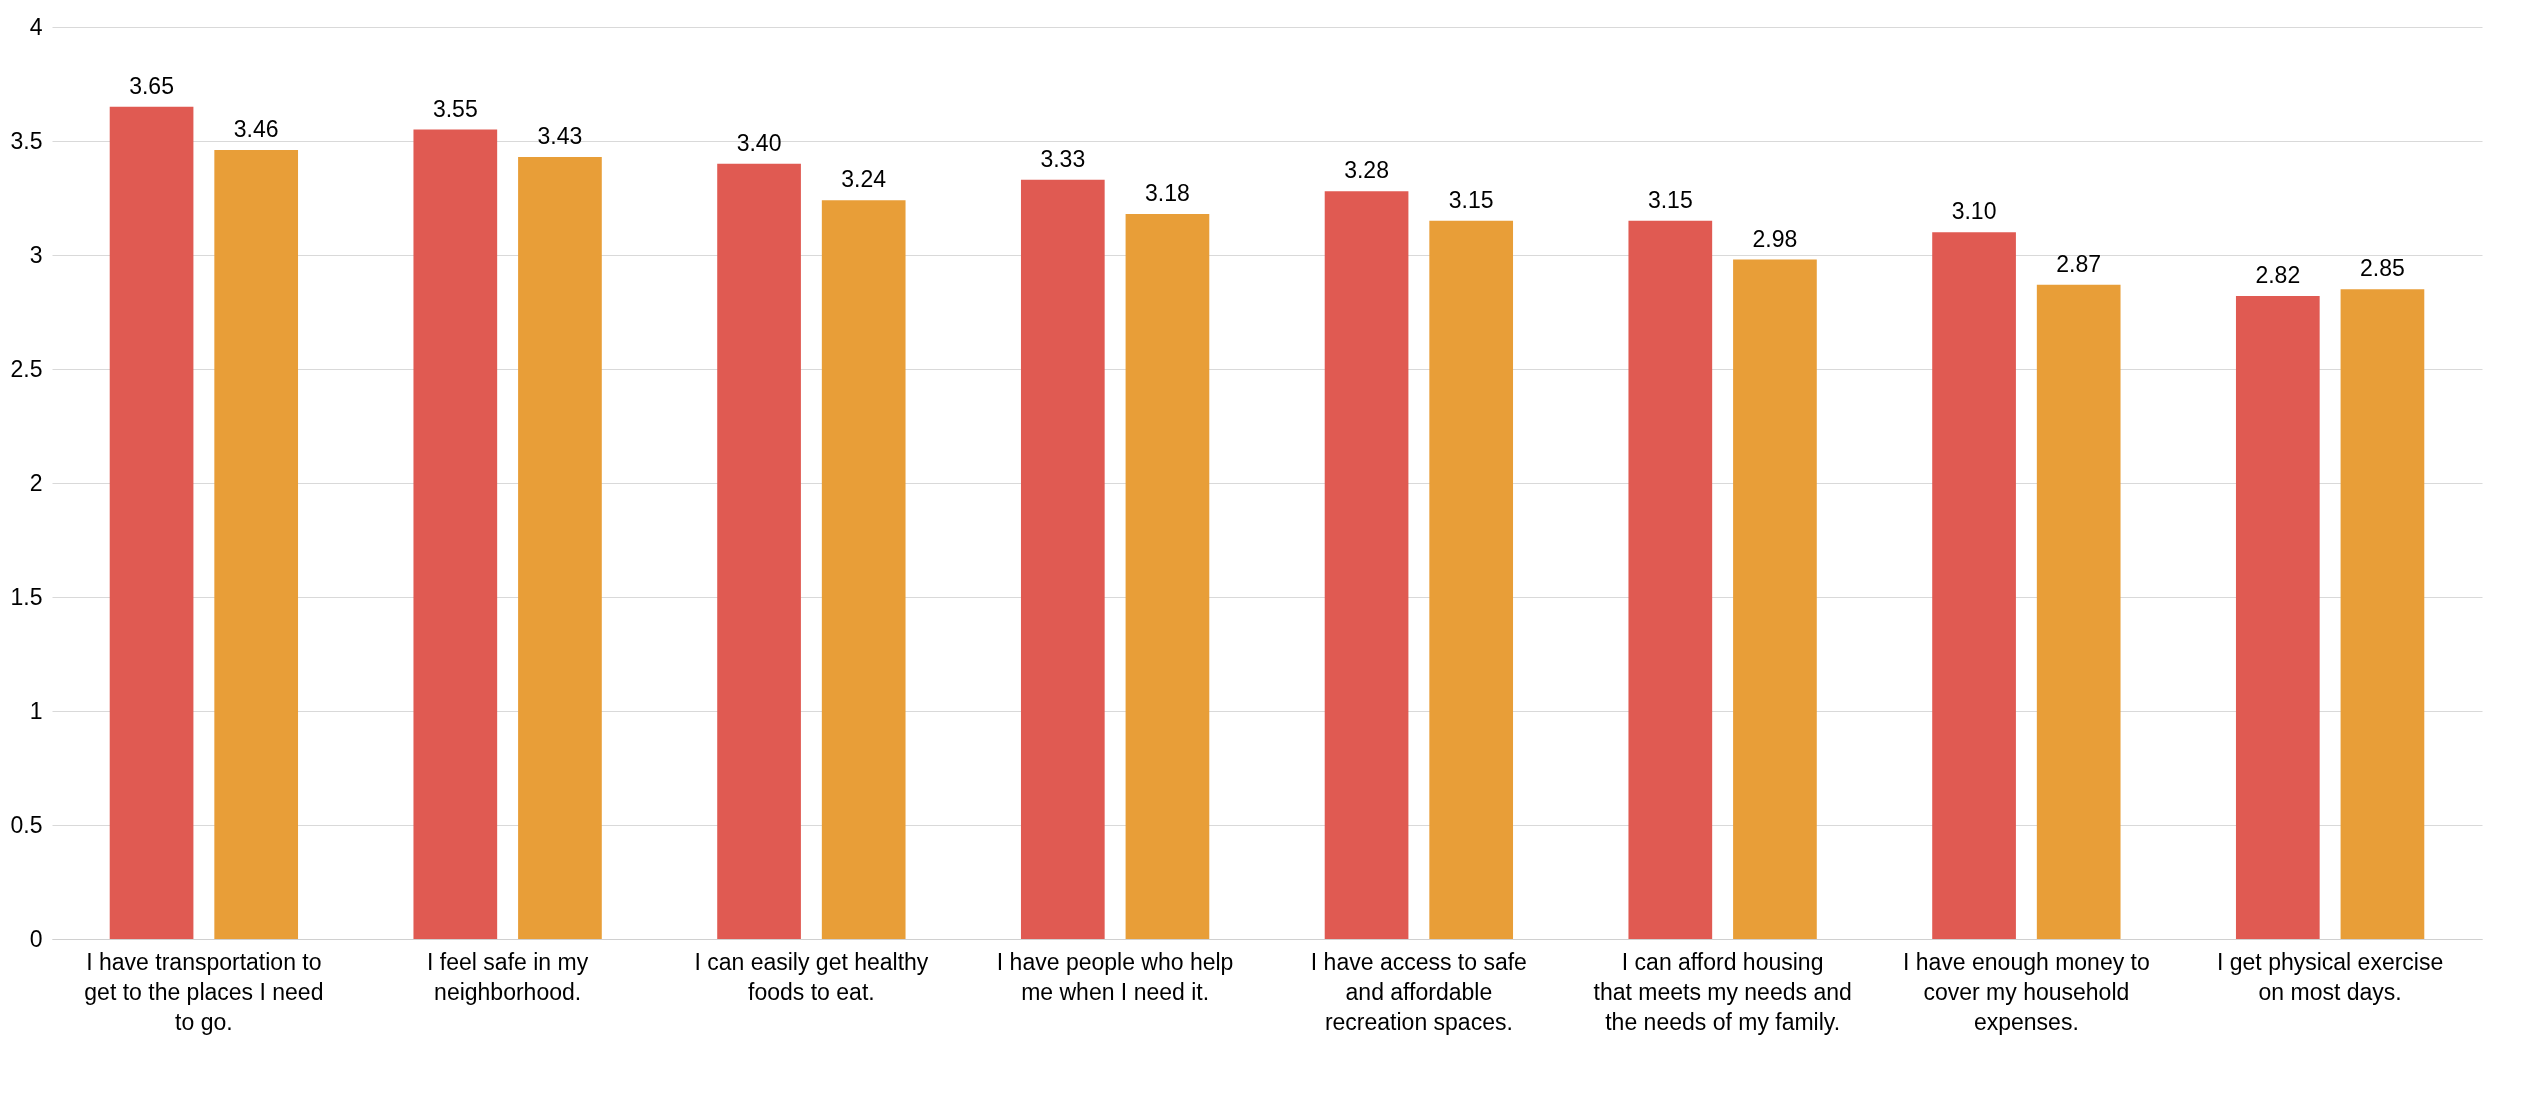  I want to click on y-tick-label: 1.5, so click(26, 596).